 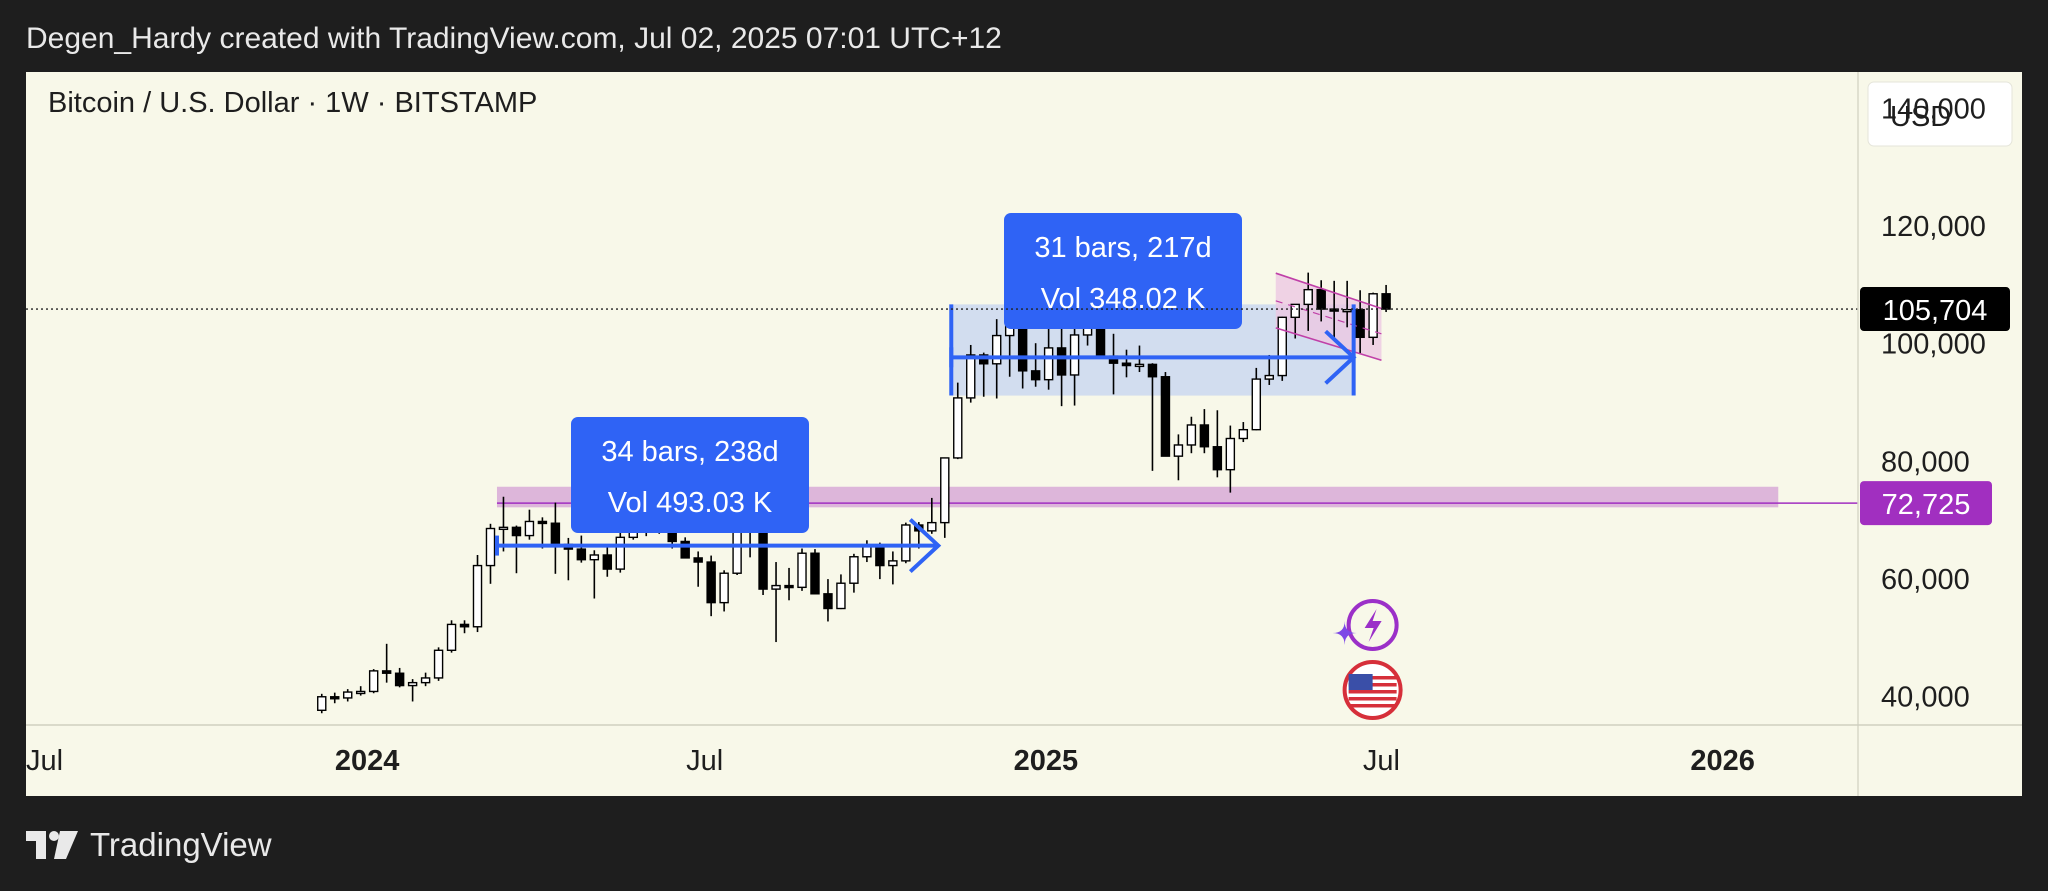 What do you see at coordinates (1137, 497) in the screenshot?
I see `support-zone` at bounding box center [1137, 497].